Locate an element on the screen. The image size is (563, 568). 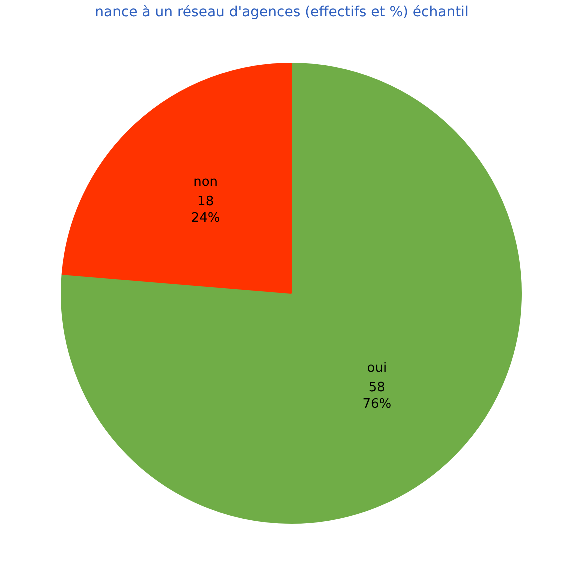
chart-title: nance à un réseau d'agences (effectifs et %) échantil is located at coordinates (282, 12).